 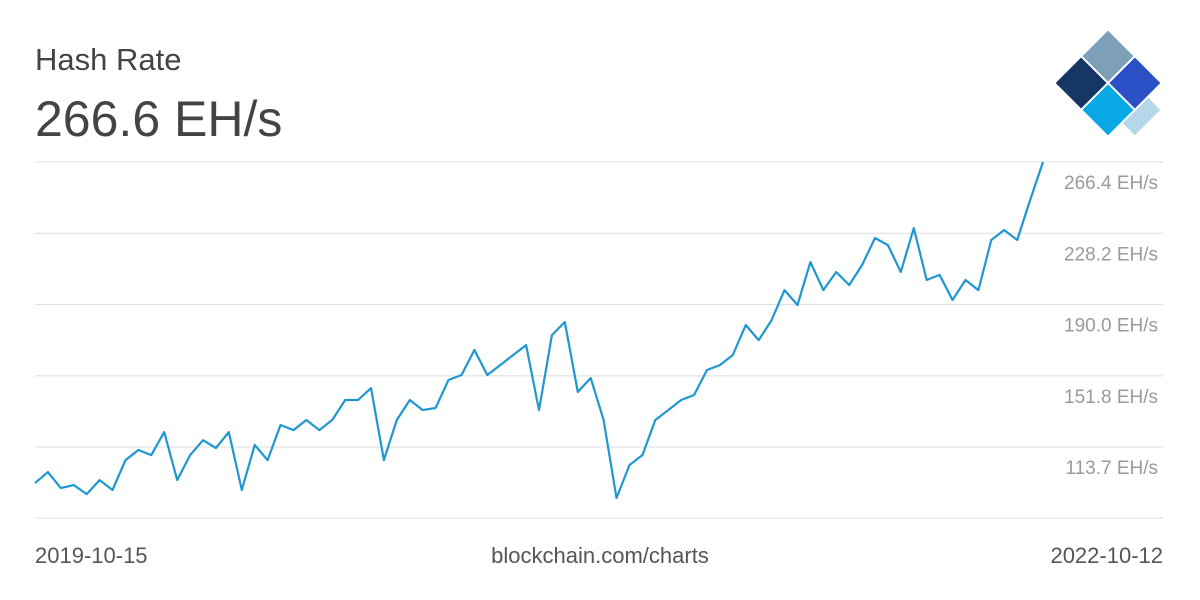 What do you see at coordinates (1111, 397) in the screenshot?
I see `y-tick-label: 151.8 EH/s` at bounding box center [1111, 397].